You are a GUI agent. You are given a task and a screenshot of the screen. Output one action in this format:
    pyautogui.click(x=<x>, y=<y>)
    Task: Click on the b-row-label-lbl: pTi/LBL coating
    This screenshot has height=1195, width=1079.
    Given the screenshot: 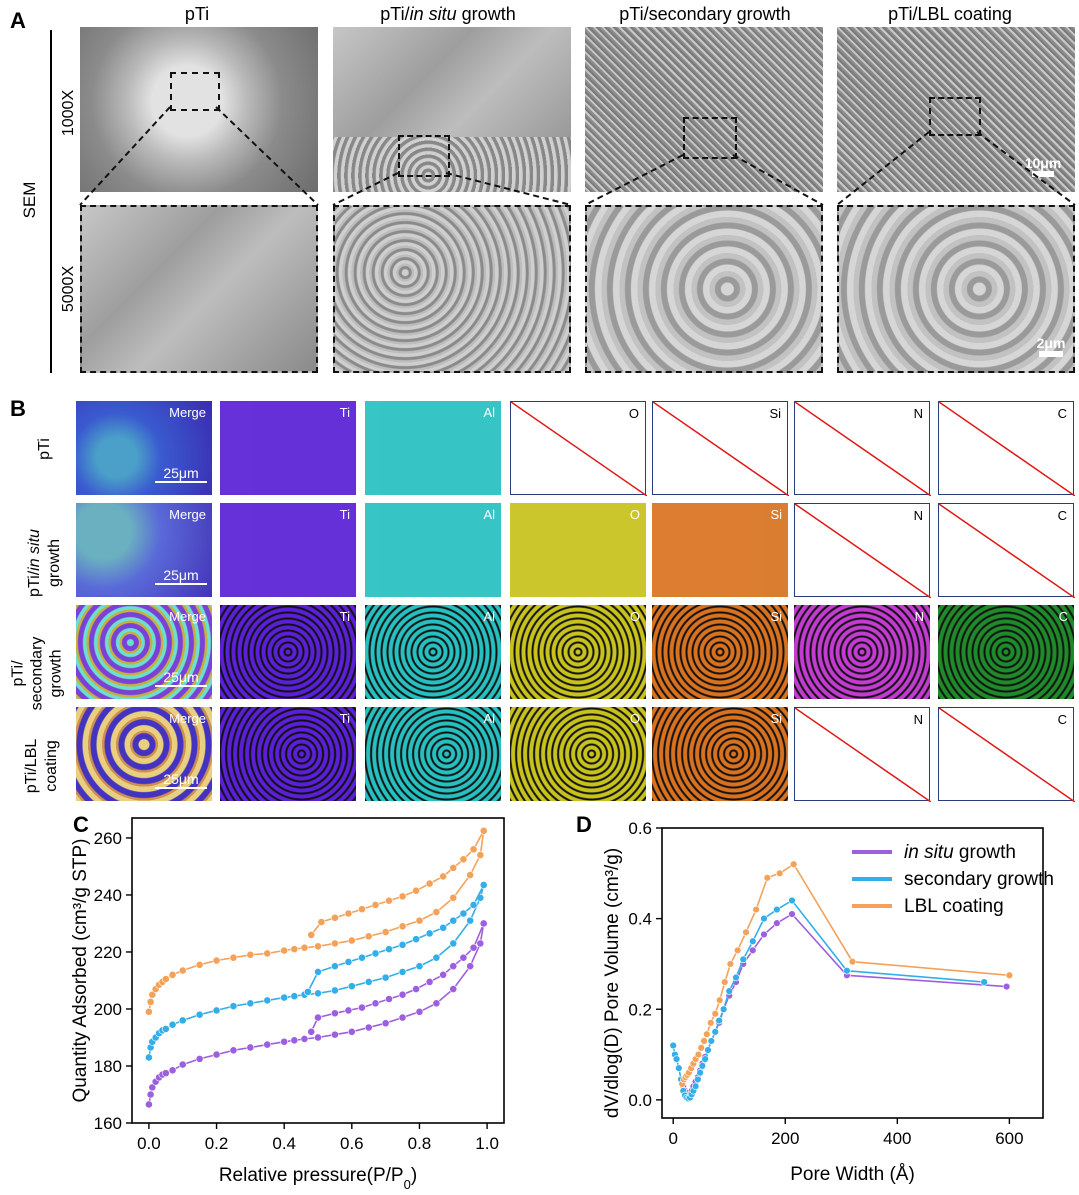 What is the action you would take?
    pyautogui.click(x=41, y=766)
    